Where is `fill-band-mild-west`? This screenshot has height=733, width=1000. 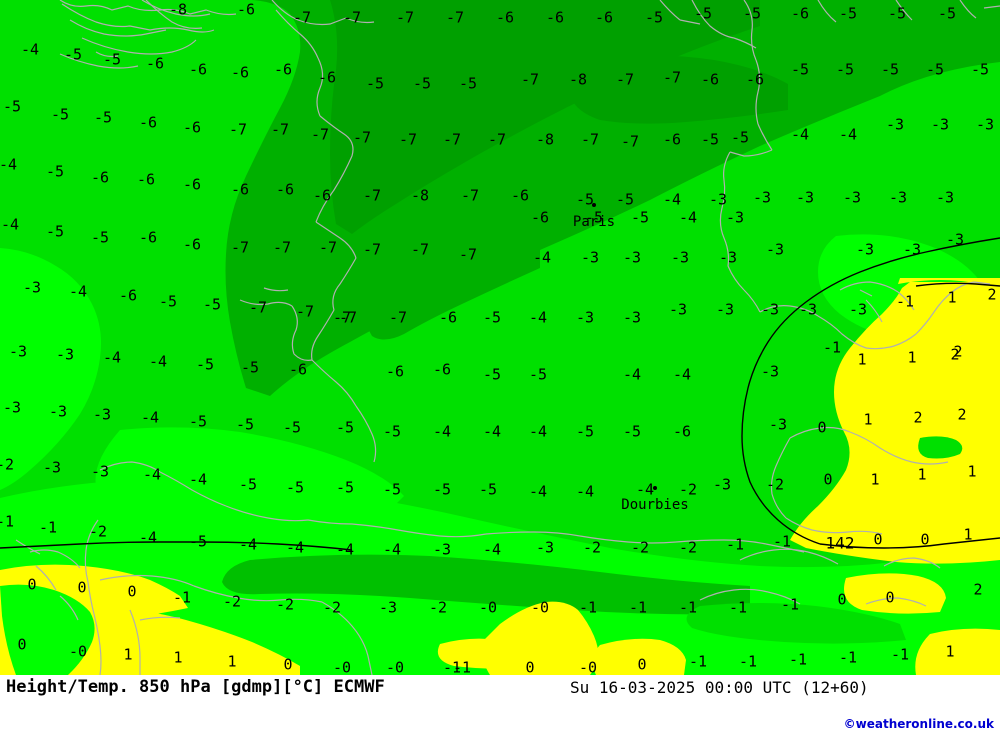 fill-band-mild-west is located at coordinates (50, 369).